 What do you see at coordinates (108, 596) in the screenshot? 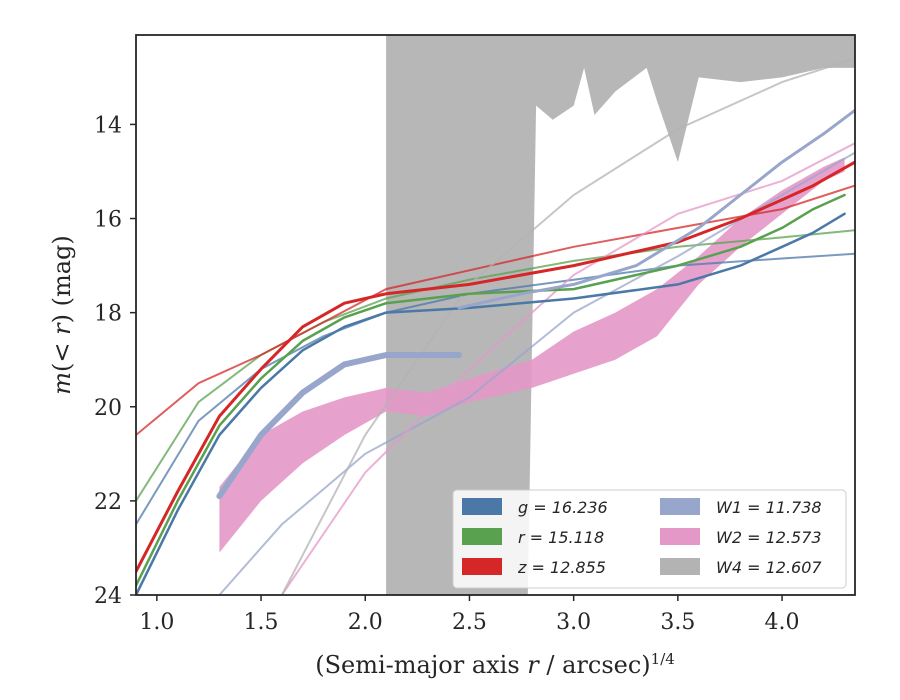
I see `y-tick-label: 24` at bounding box center [108, 596].